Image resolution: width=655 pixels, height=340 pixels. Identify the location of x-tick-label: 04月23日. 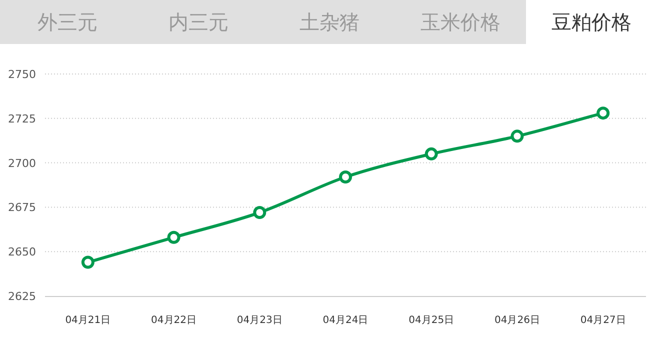
(259, 320).